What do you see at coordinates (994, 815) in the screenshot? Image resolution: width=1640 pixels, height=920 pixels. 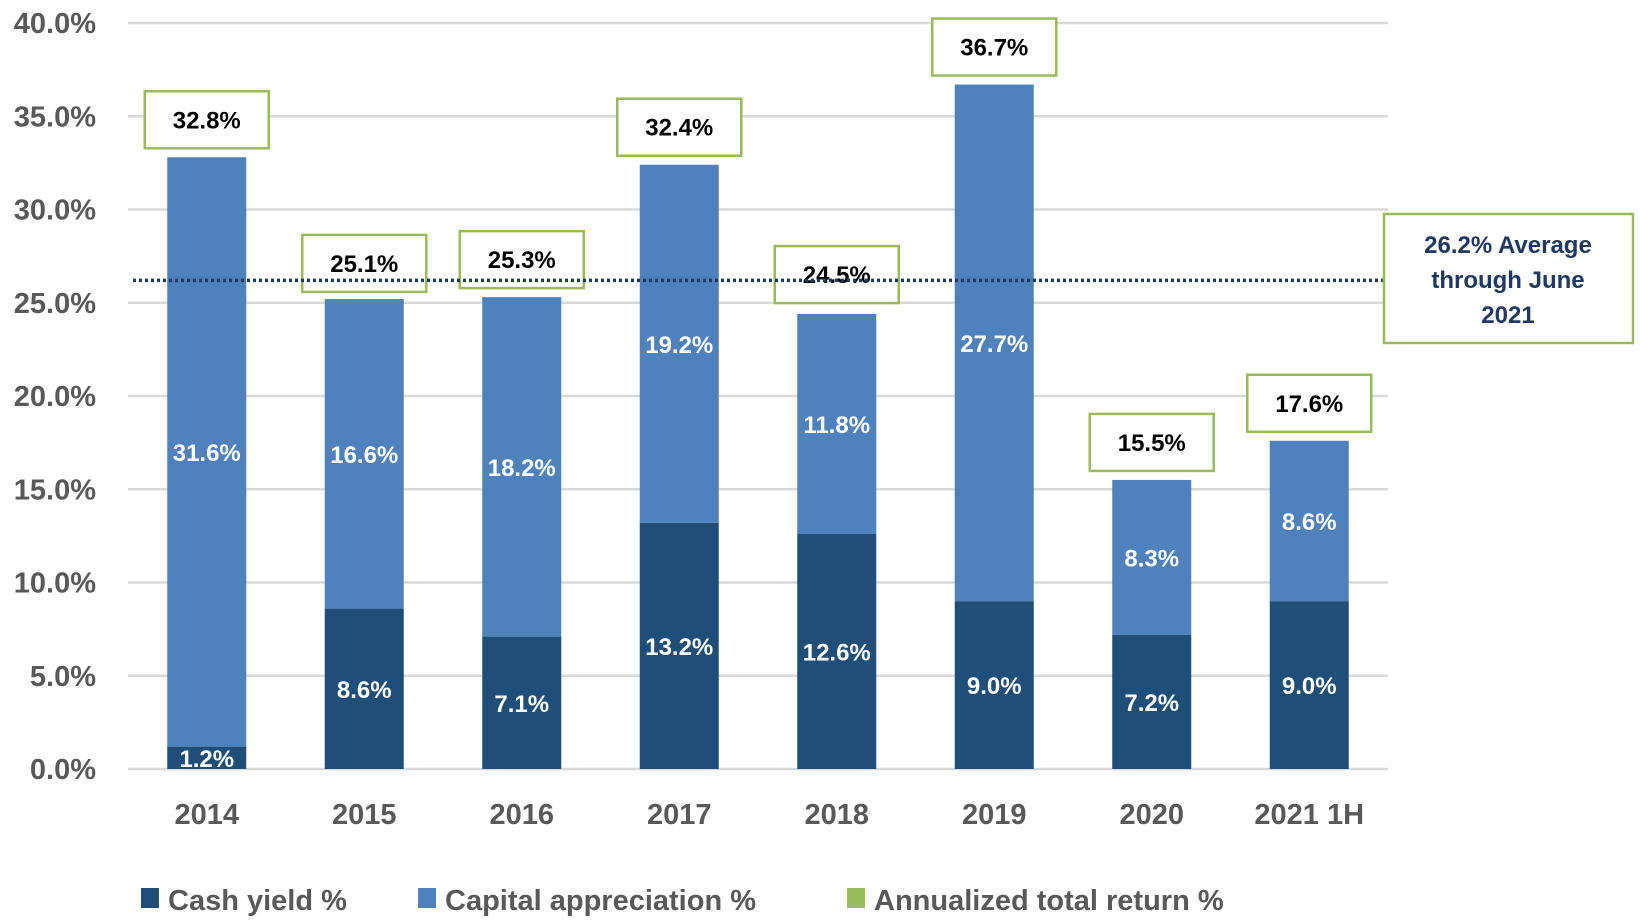 I see `x-tick-label: 2019` at bounding box center [994, 815].